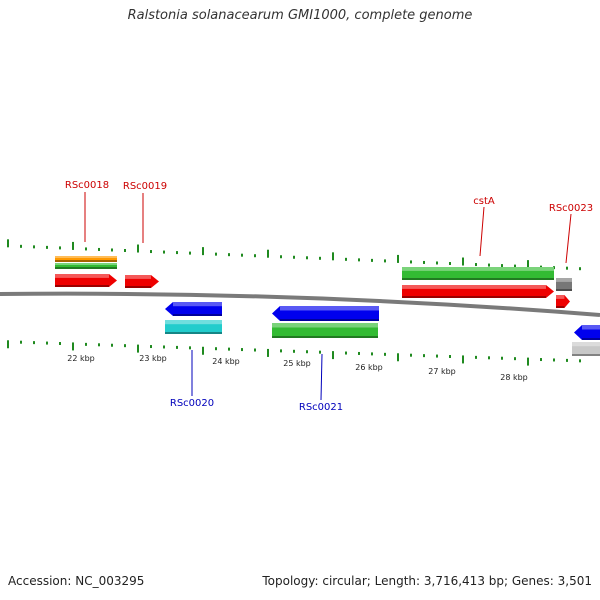 The height and width of the screenshot is (600, 600). Describe the element at coordinates (478, 273) in the screenshot. I see `cog-feature-cstA` at that location.